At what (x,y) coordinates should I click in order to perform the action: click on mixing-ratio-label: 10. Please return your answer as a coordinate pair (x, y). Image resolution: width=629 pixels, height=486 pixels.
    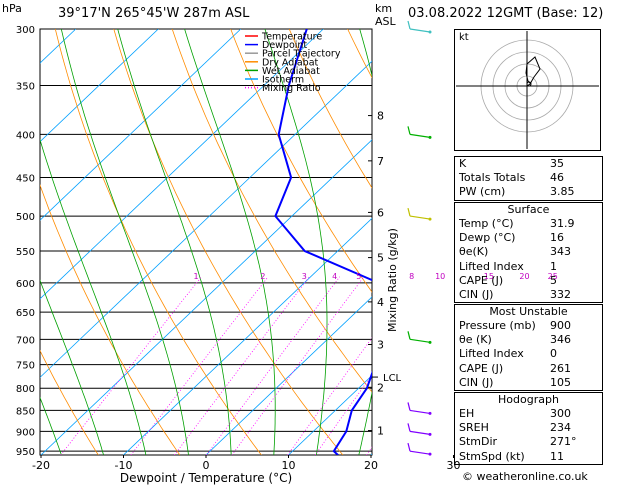
    Looking at the image, I should click on (440, 276).